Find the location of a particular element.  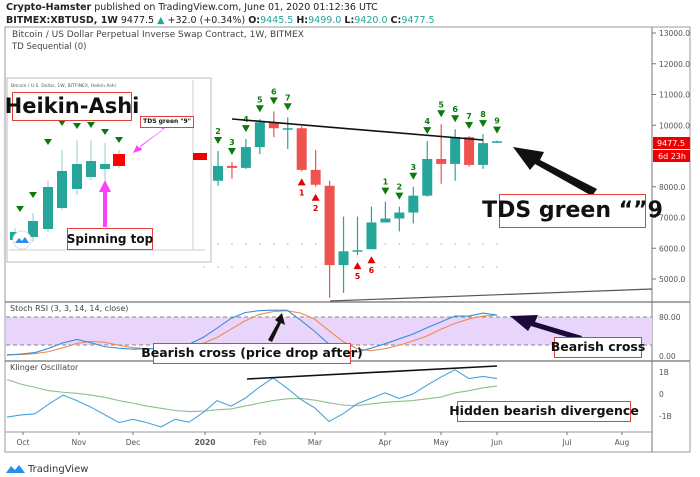

author: Crypto-Hamster is located at coordinates (49, 7).